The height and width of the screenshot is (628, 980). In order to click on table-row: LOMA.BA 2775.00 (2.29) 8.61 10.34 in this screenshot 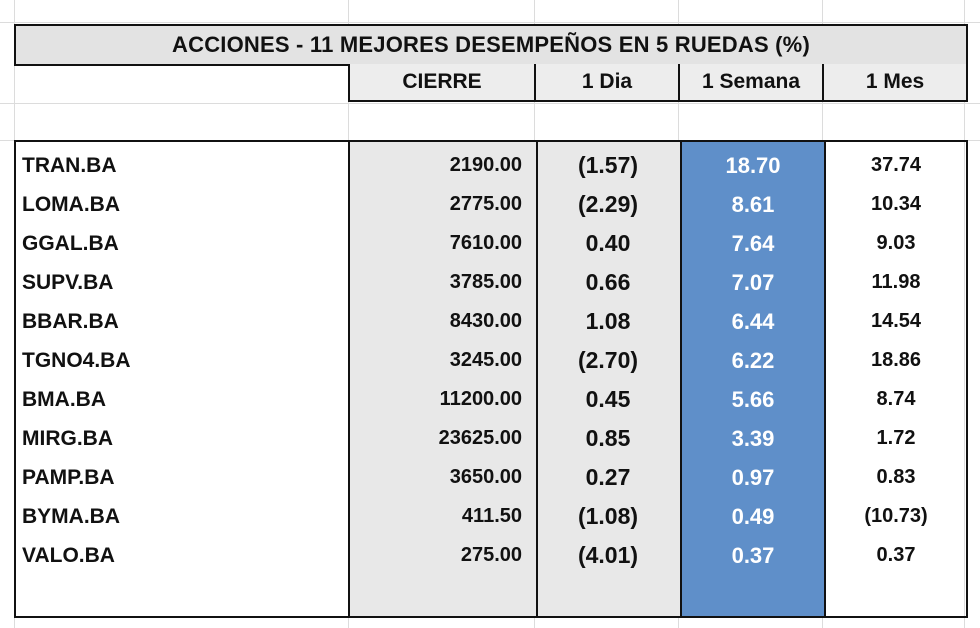, I will do `click(491, 204)`.